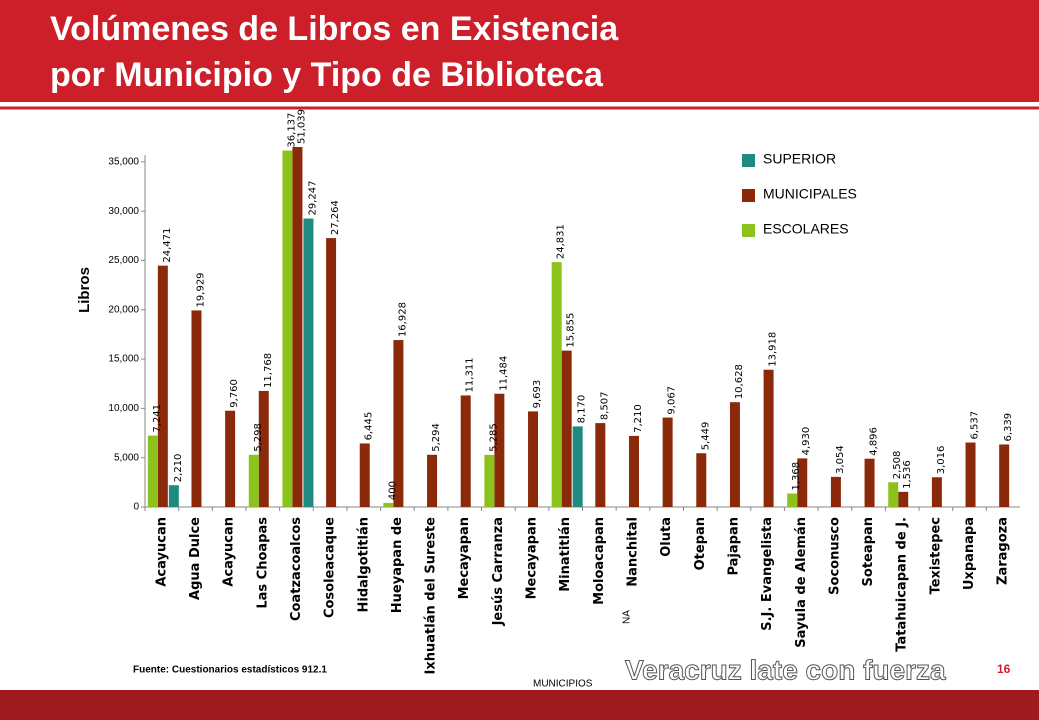 This screenshot has width=1039, height=720. Describe the element at coordinates (268, 370) in the screenshot. I see `data-label: 11,768` at that location.